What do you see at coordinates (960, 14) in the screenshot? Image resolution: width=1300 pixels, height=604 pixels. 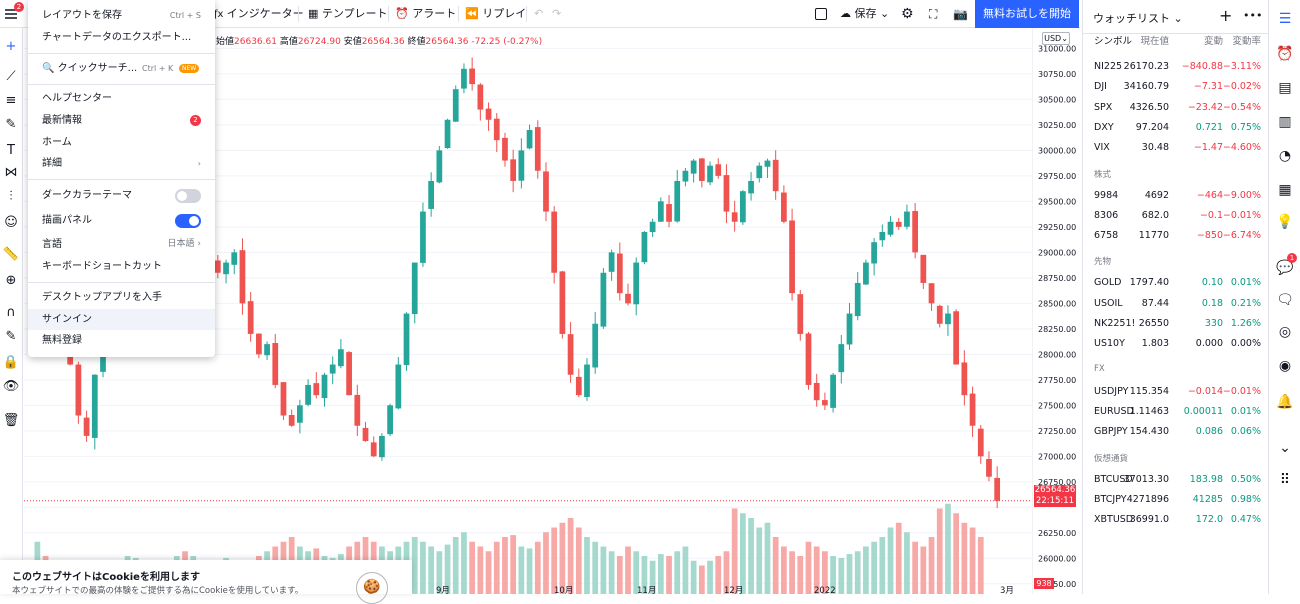 I see `camera-icon: 📷` at bounding box center [960, 14].